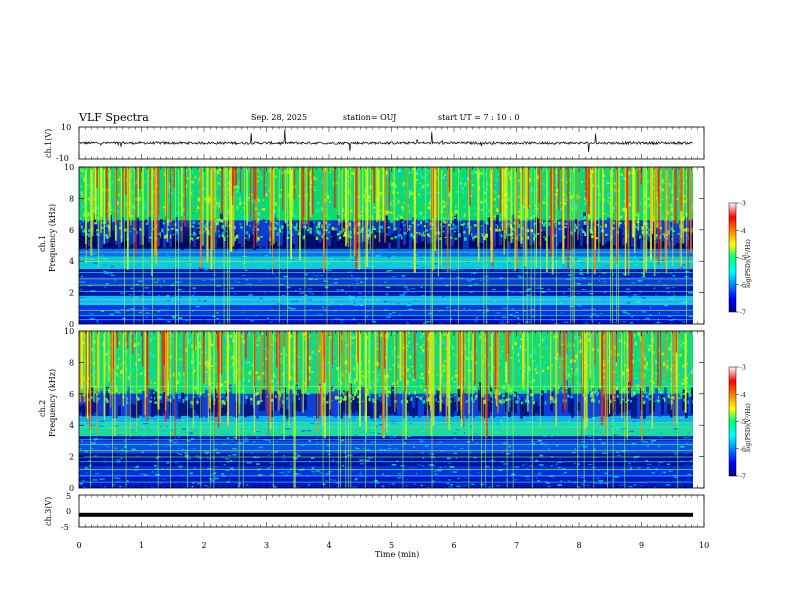 This screenshot has width=792, height=612. Describe the element at coordinates (71, 457) in the screenshot. I see `ch2-spectrogram-ytick-label: 2` at that location.